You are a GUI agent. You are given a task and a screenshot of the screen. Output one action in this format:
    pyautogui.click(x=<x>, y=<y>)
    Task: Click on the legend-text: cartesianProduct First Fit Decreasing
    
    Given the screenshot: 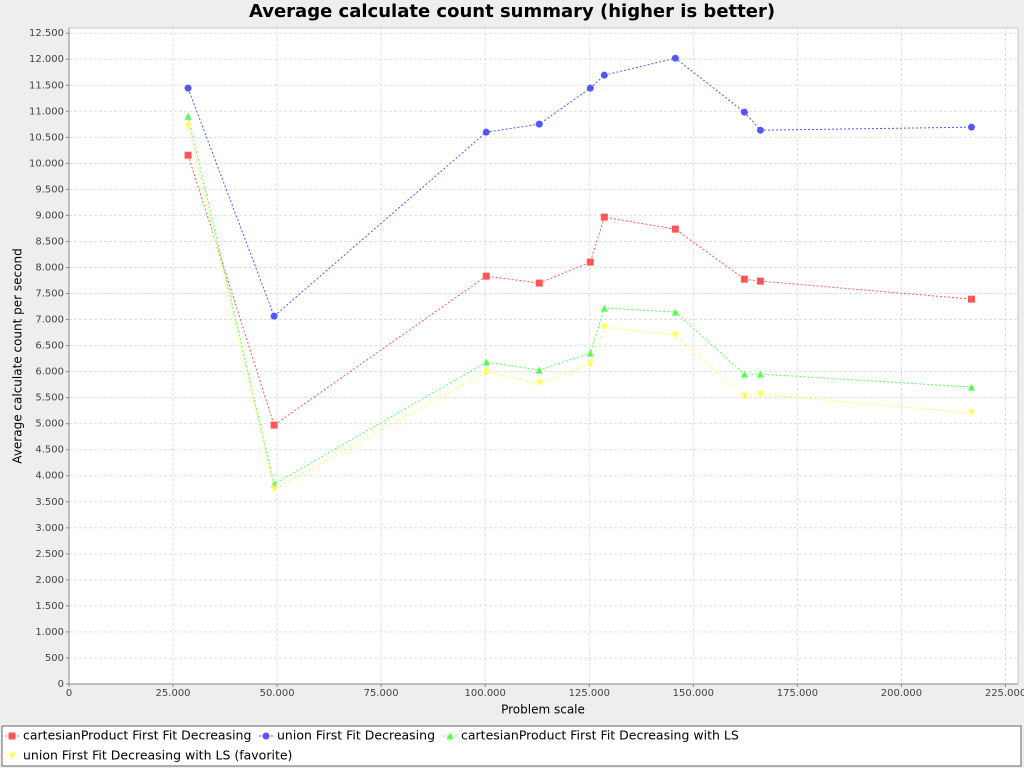 What is the action you would take?
    pyautogui.click(x=137, y=735)
    